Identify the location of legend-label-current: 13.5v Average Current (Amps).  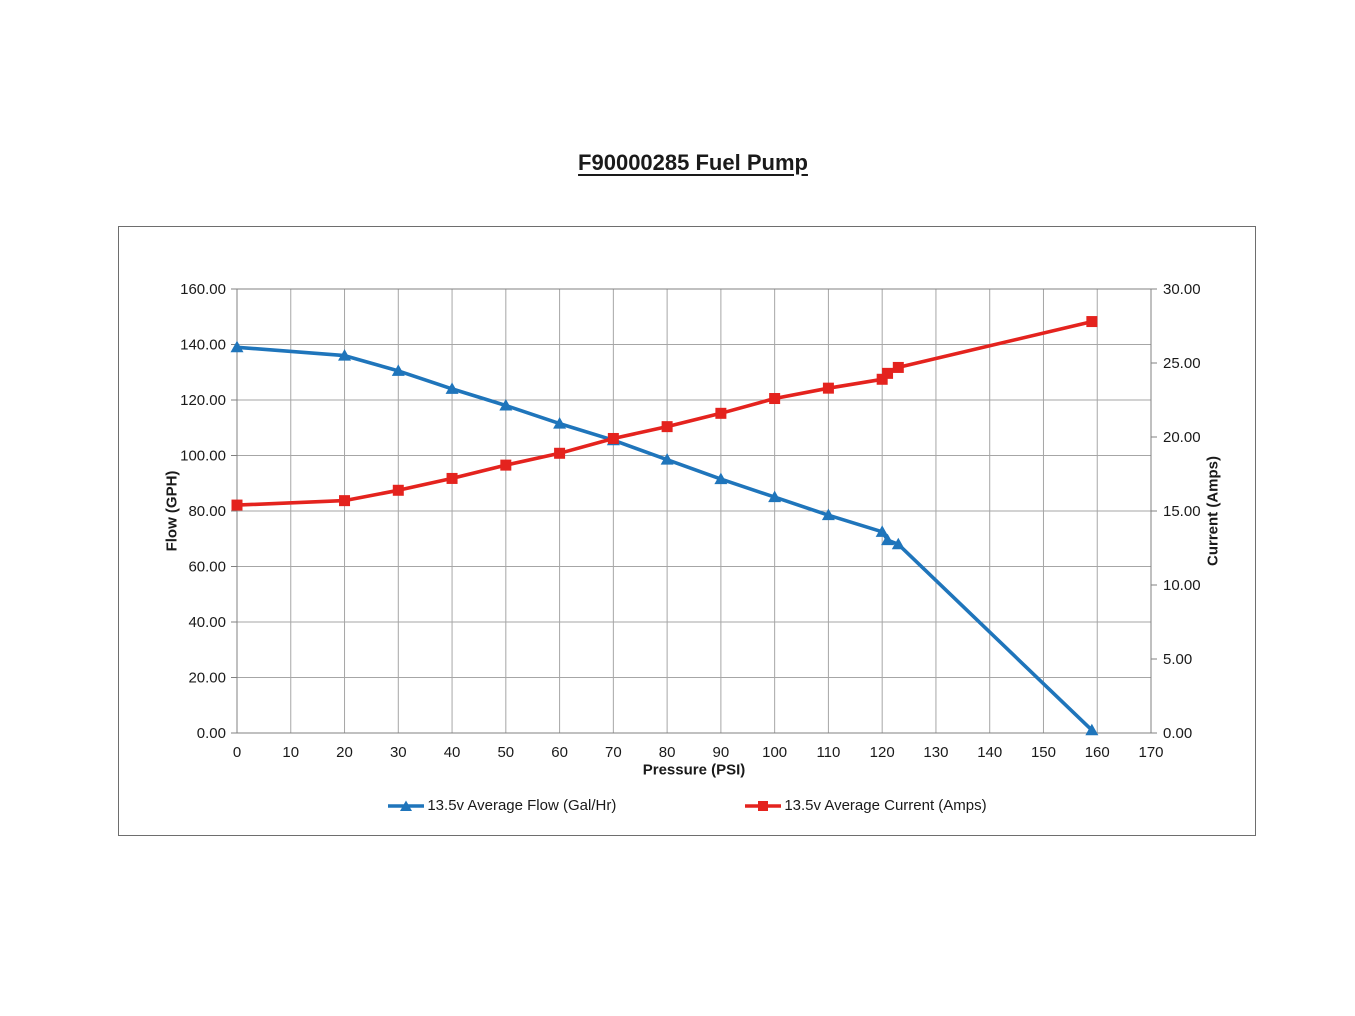
(885, 805).